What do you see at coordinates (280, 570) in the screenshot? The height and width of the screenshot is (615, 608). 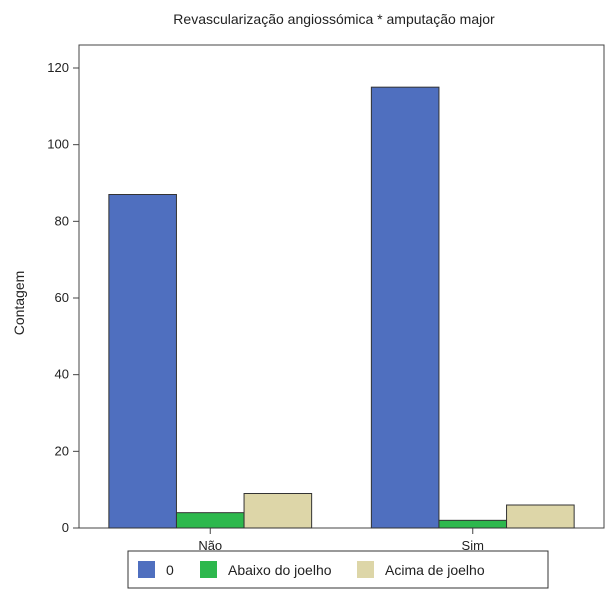 I see `legend-label: Abaixo do joelho` at bounding box center [280, 570].